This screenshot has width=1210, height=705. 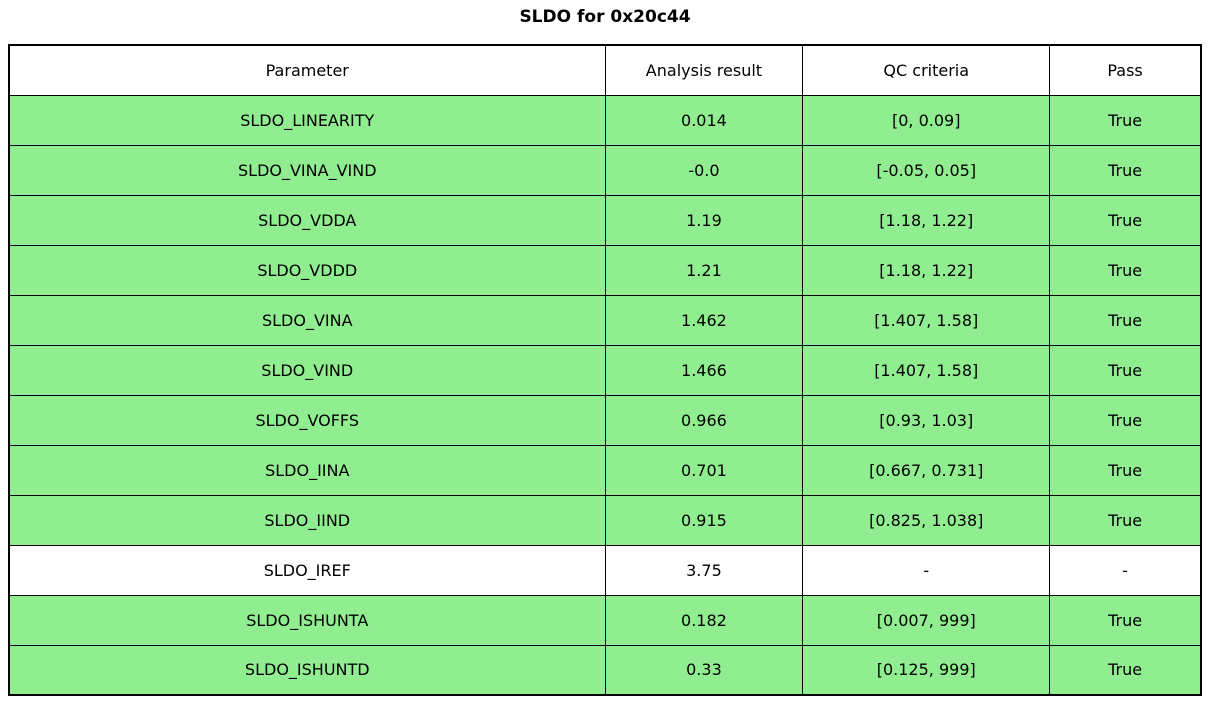 What do you see at coordinates (307, 420) in the screenshot?
I see `parameter-cell: SLDO_VOFFS` at bounding box center [307, 420].